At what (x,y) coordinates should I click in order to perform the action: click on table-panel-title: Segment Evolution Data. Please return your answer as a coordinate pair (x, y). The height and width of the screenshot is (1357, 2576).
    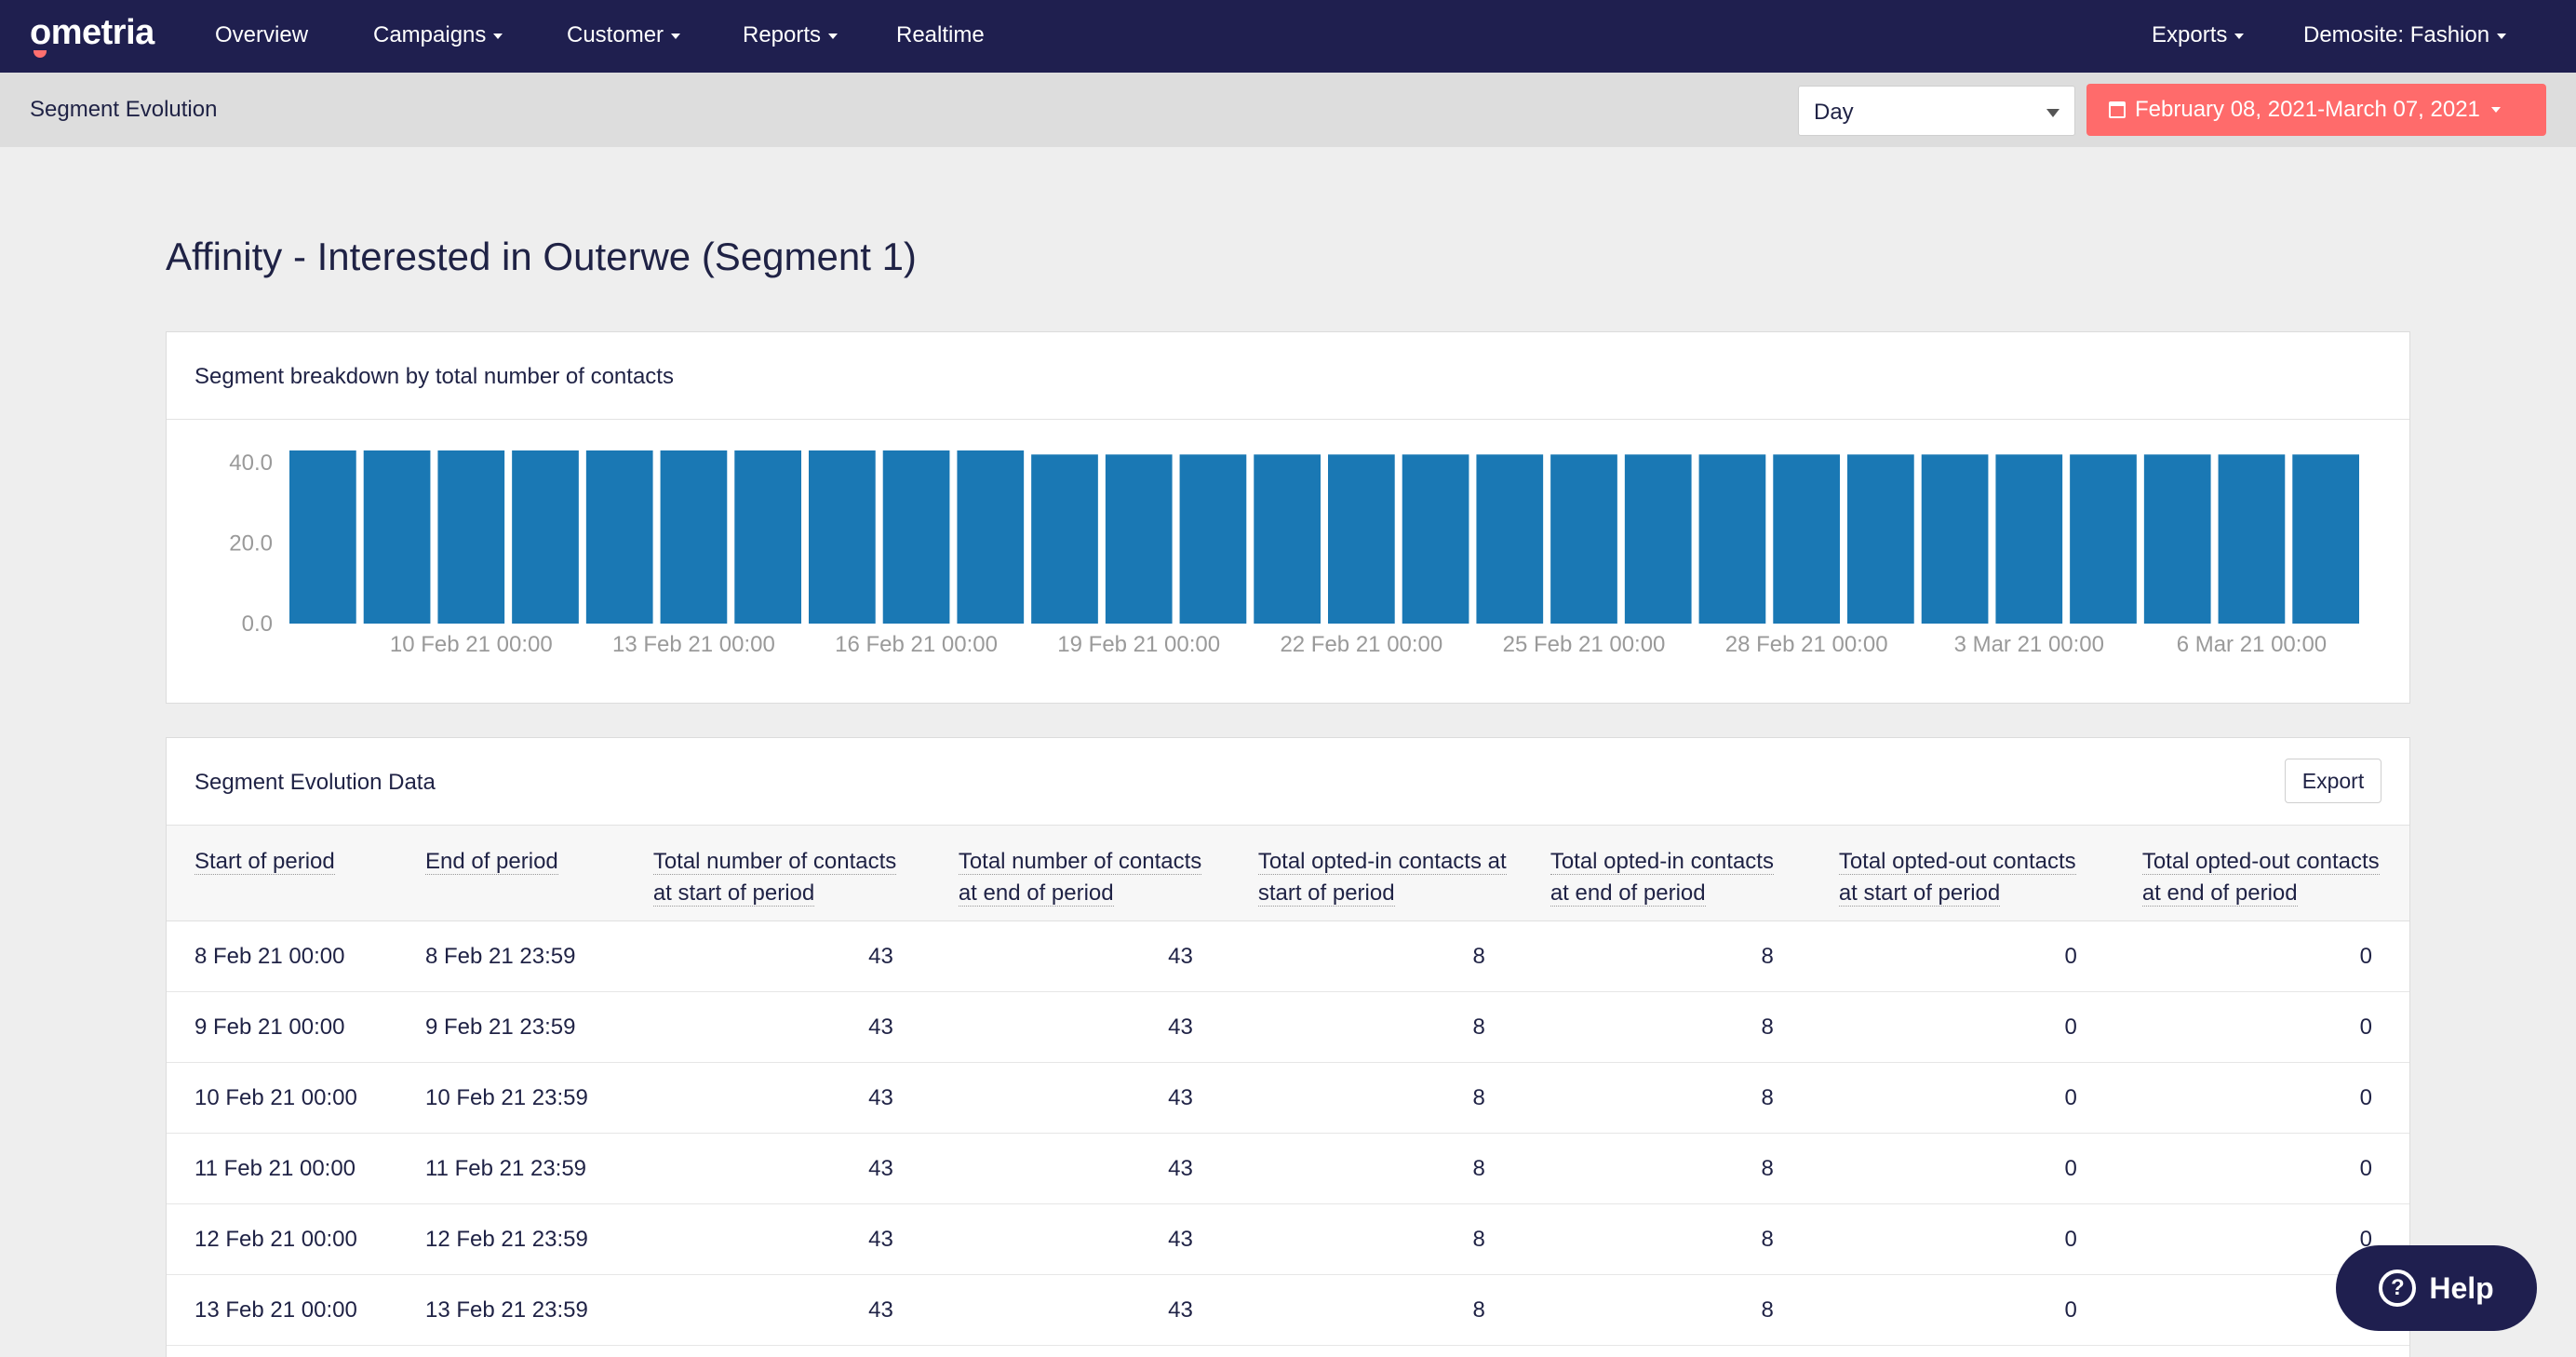
    Looking at the image, I should click on (315, 782).